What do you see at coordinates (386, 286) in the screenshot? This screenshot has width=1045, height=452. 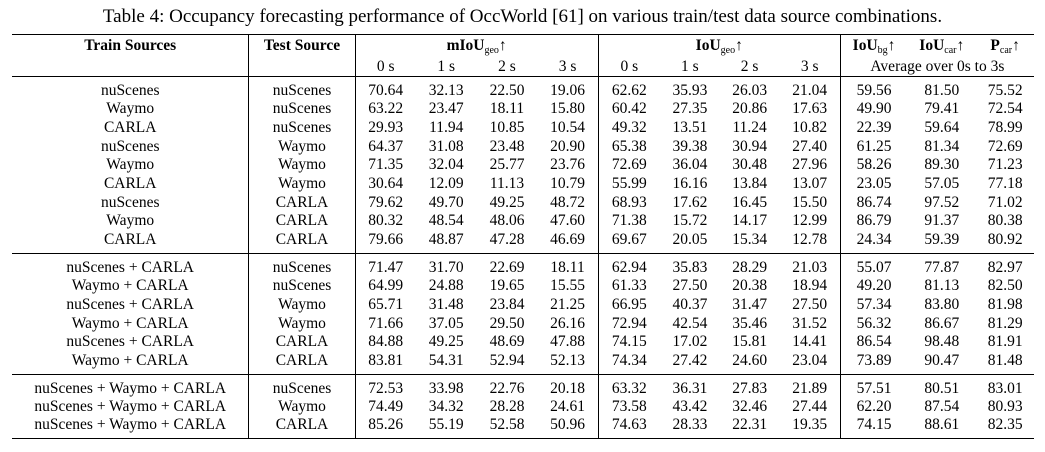 I see `metric-value-cell: 64.99` at bounding box center [386, 286].